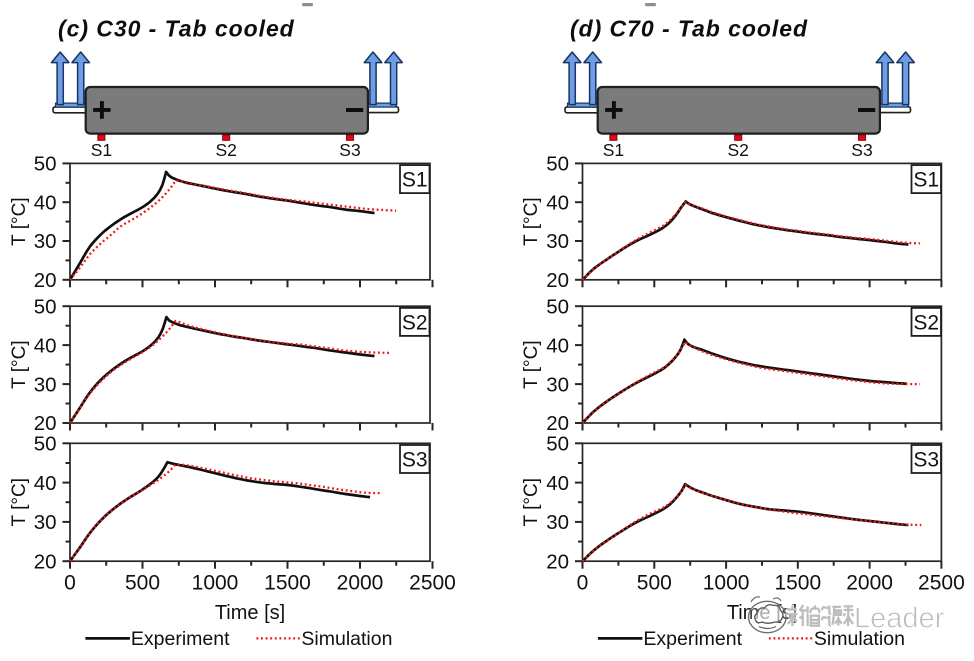 This screenshot has width=974, height=661. What do you see at coordinates (250, 613) in the screenshot?
I see `svg-text: Time [s]` at bounding box center [250, 613].